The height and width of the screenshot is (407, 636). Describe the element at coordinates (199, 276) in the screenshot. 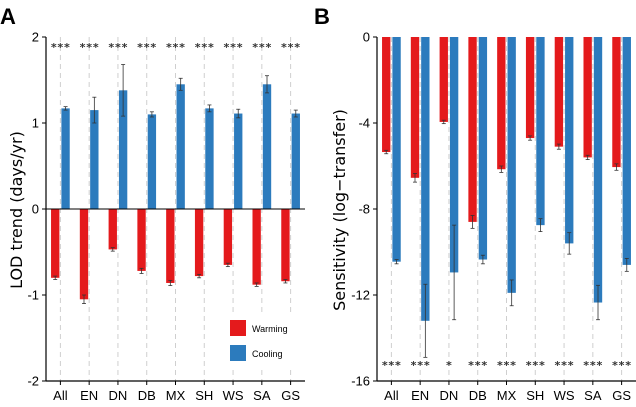

I see `errorbar-warming-sh` at that location.